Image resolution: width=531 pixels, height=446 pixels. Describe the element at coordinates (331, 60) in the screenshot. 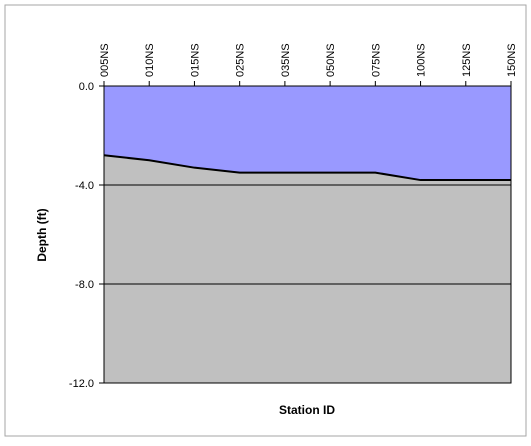

I see `x-tick-label: 050NS` at that location.